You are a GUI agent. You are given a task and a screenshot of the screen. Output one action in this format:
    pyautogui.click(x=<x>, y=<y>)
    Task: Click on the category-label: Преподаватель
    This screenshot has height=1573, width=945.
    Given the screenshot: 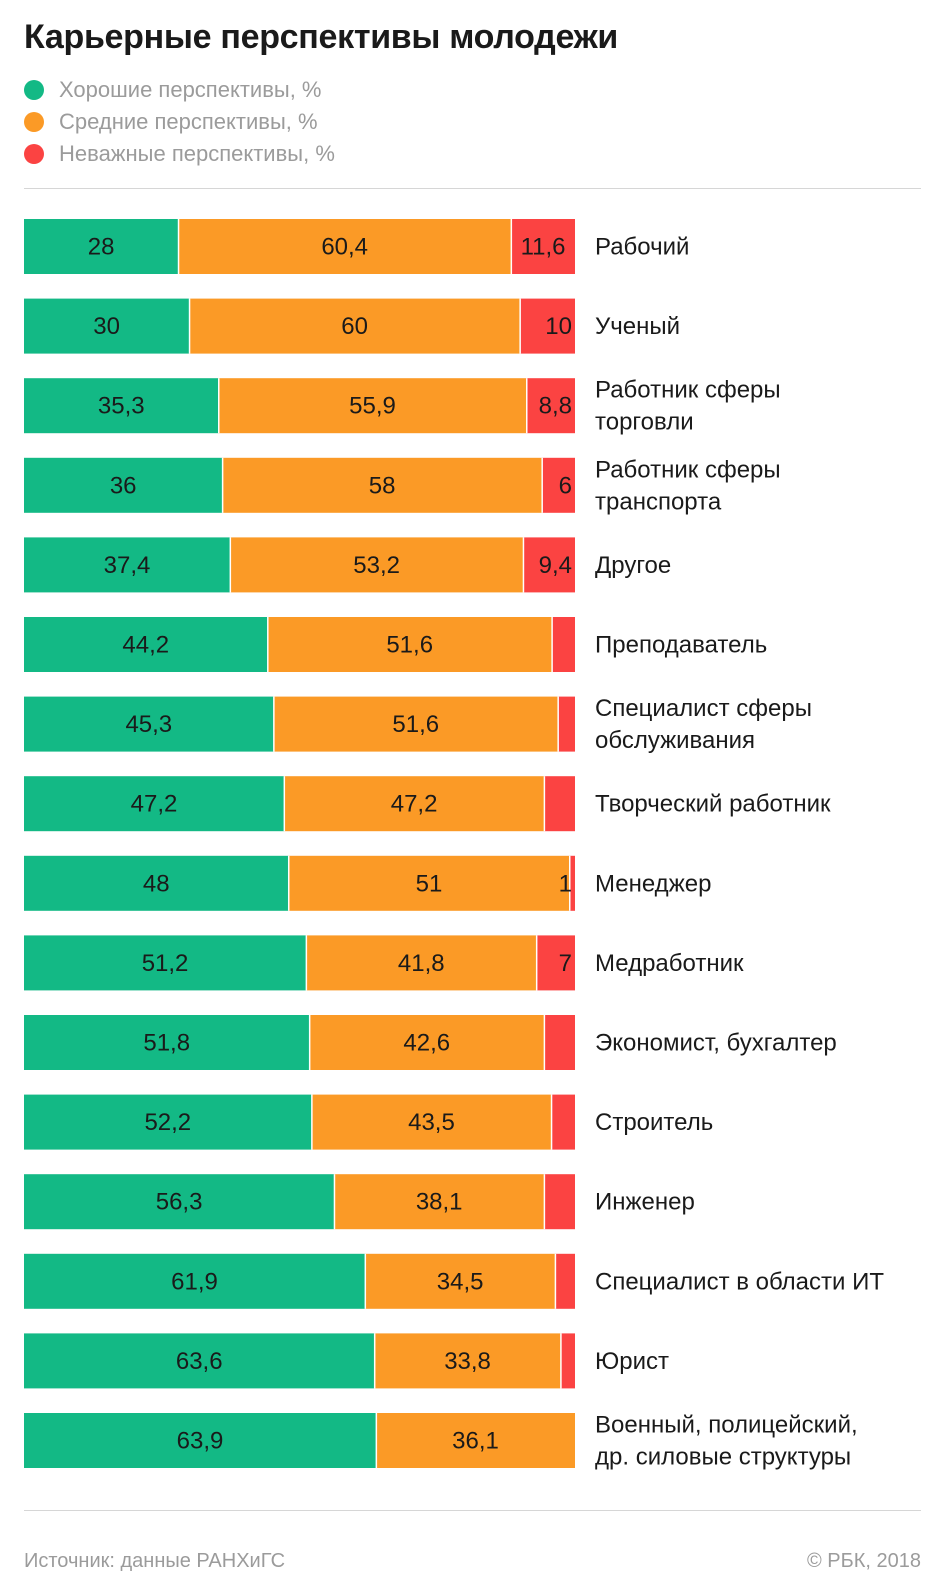 What is the action you would take?
    pyautogui.click(x=681, y=645)
    